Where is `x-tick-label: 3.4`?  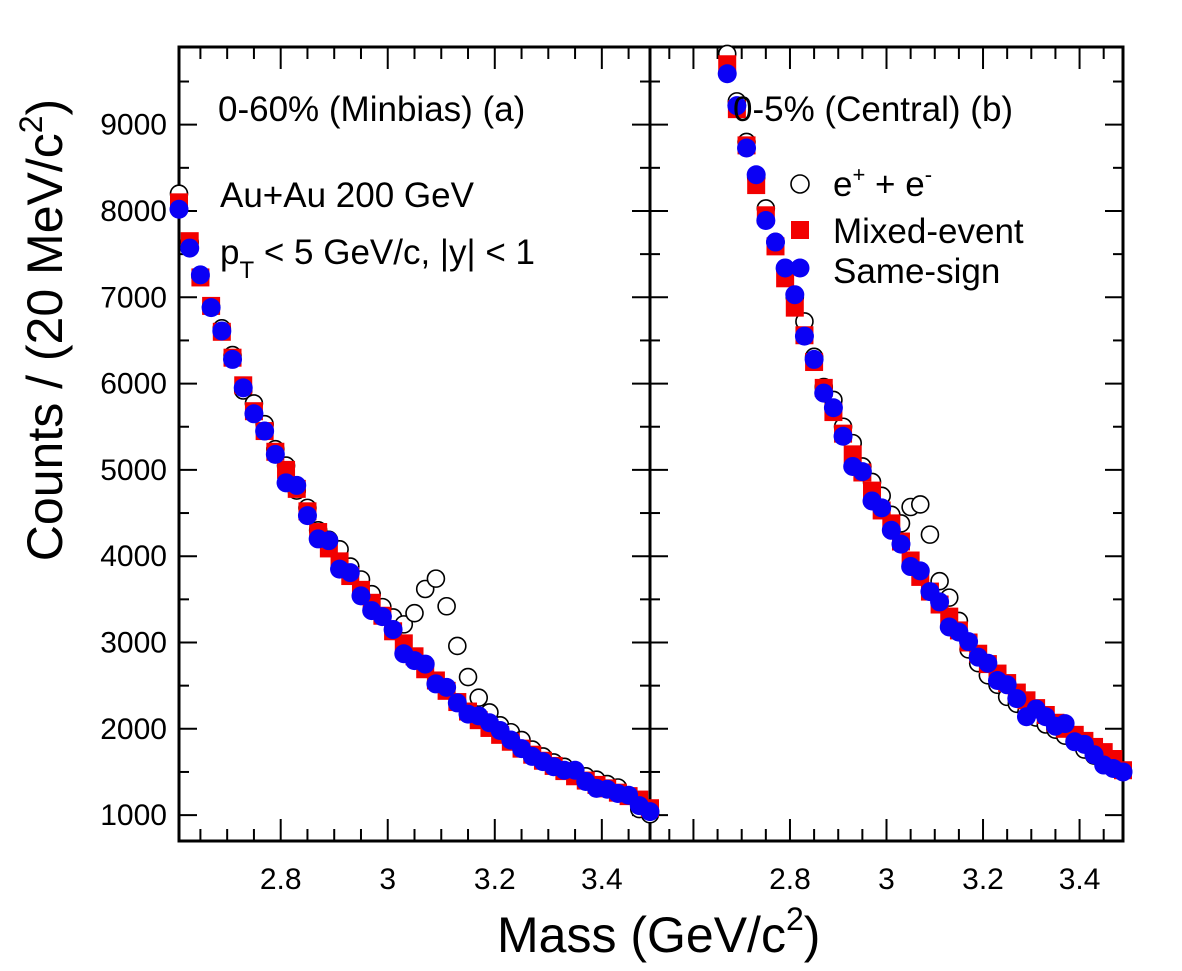
x-tick-label: 3.4 is located at coordinates (1080, 879).